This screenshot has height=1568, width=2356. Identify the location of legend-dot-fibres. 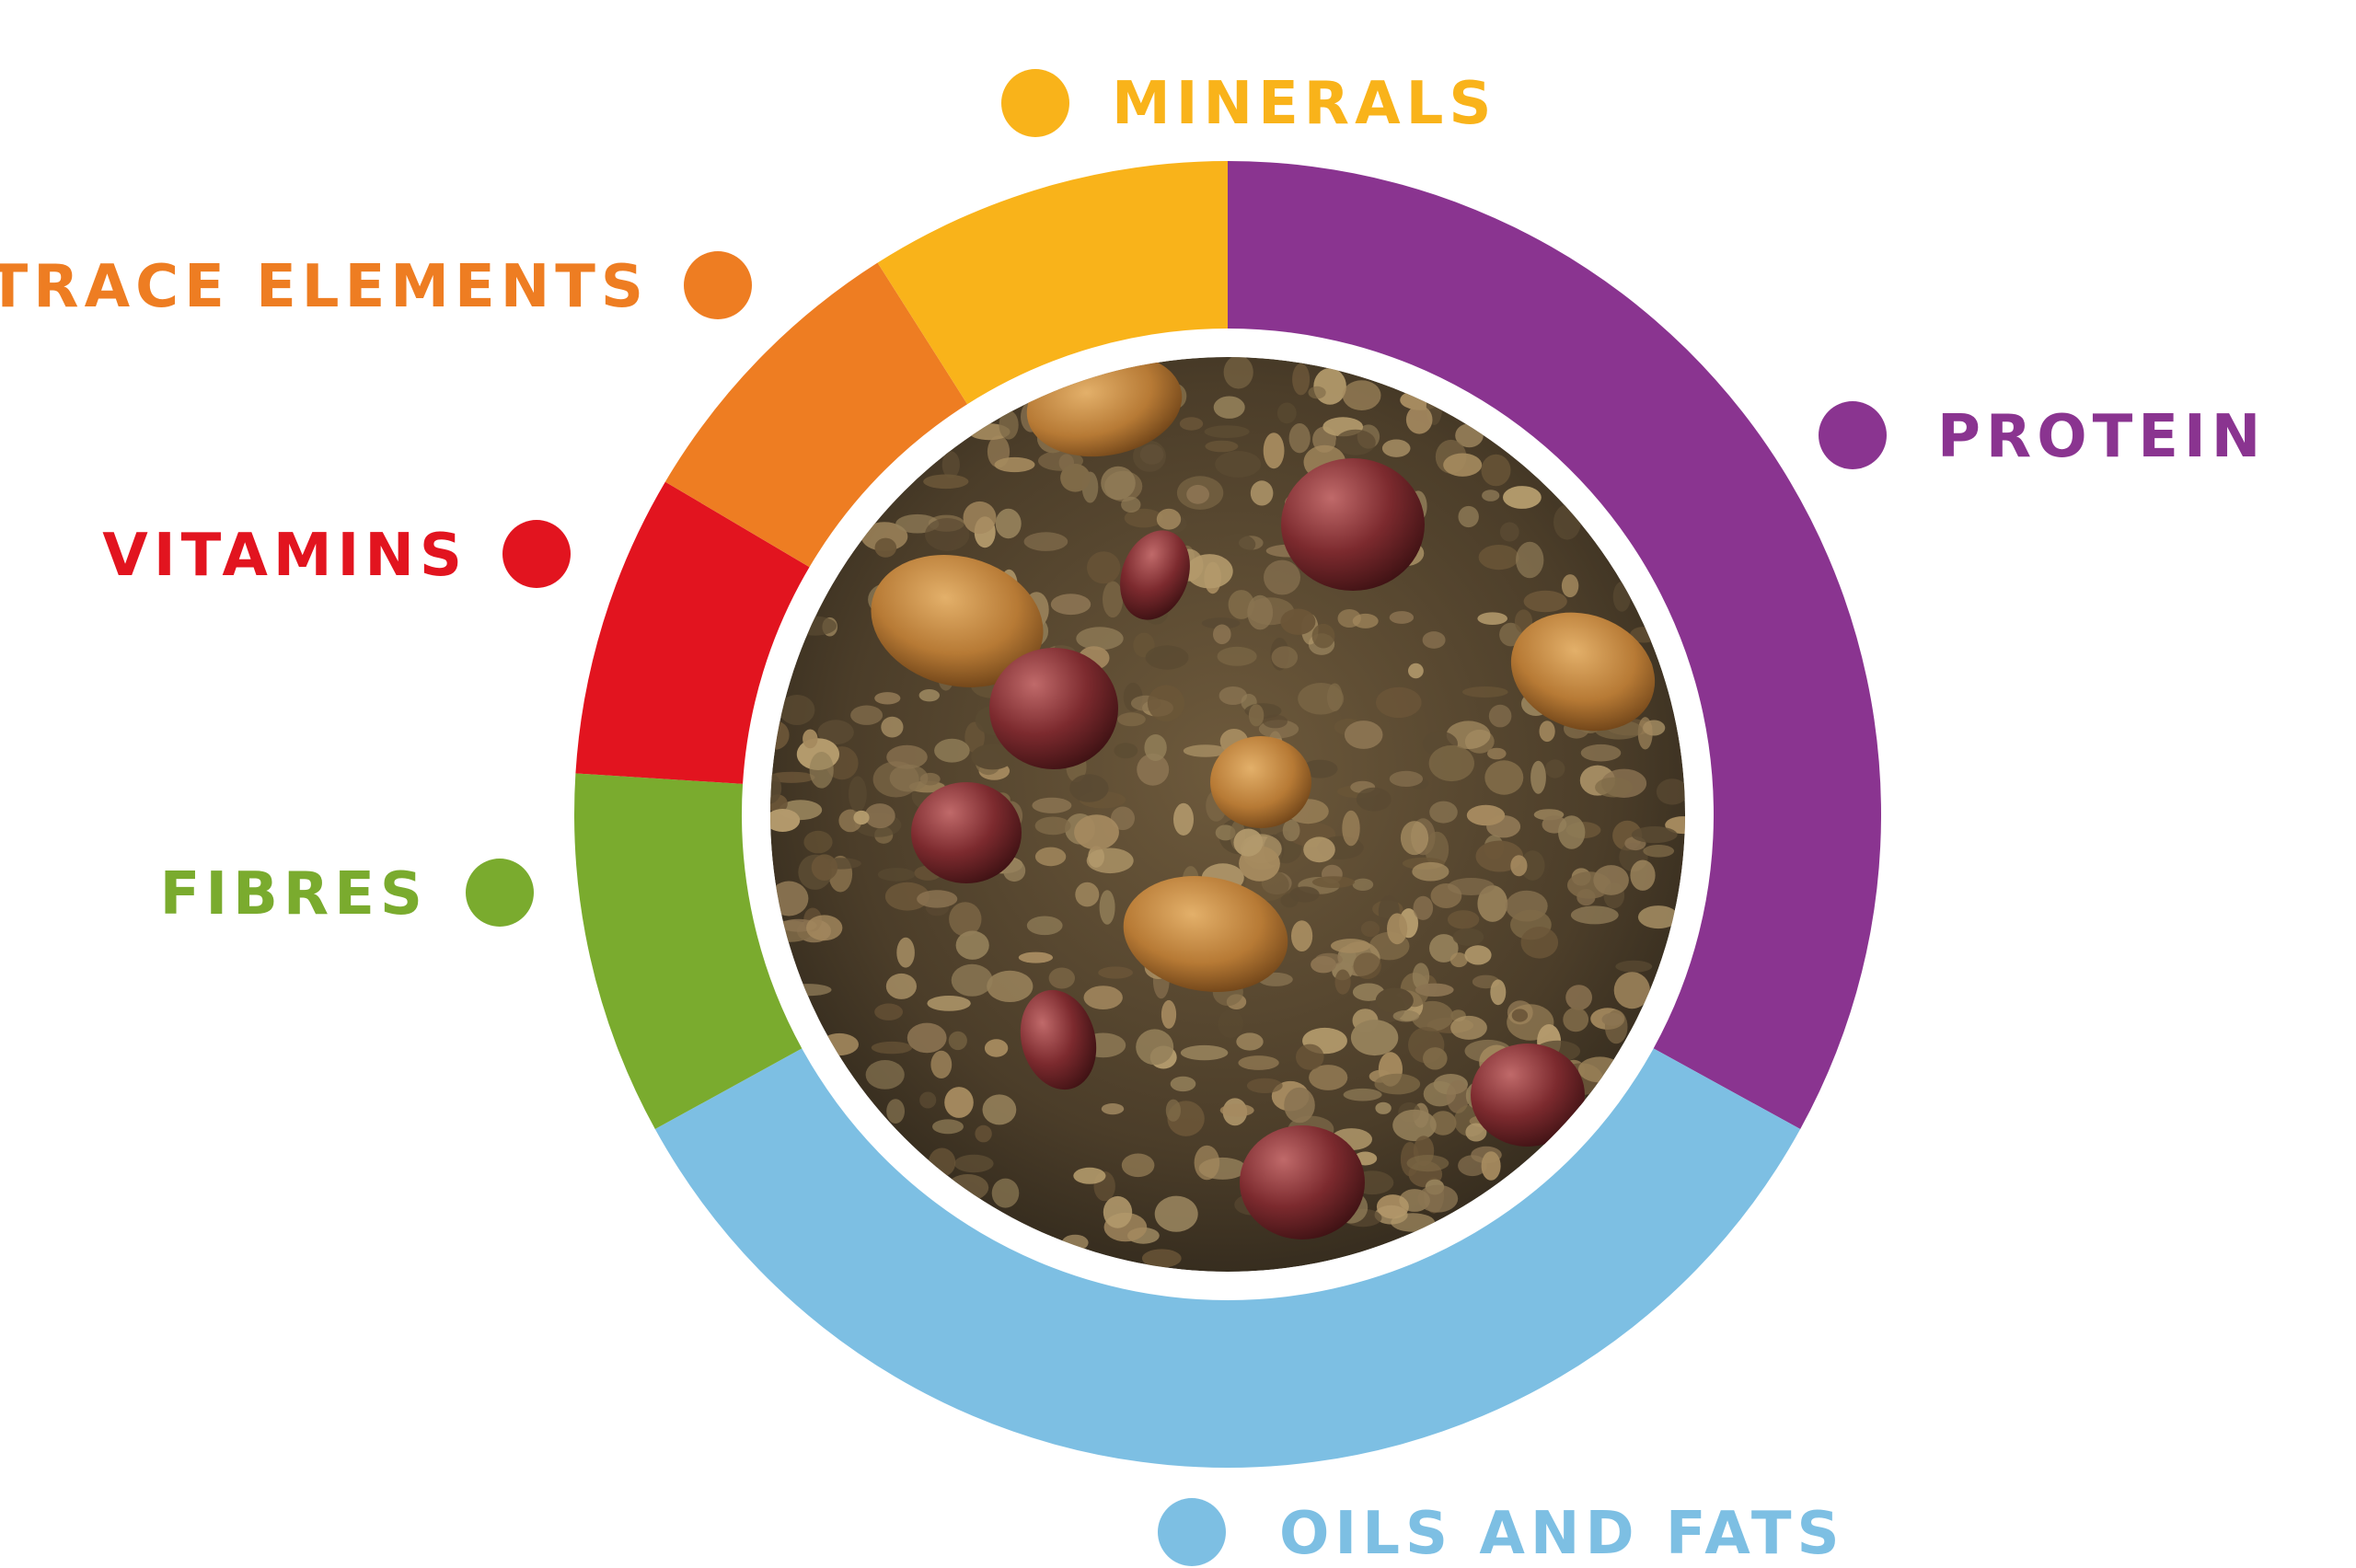
(500, 893).